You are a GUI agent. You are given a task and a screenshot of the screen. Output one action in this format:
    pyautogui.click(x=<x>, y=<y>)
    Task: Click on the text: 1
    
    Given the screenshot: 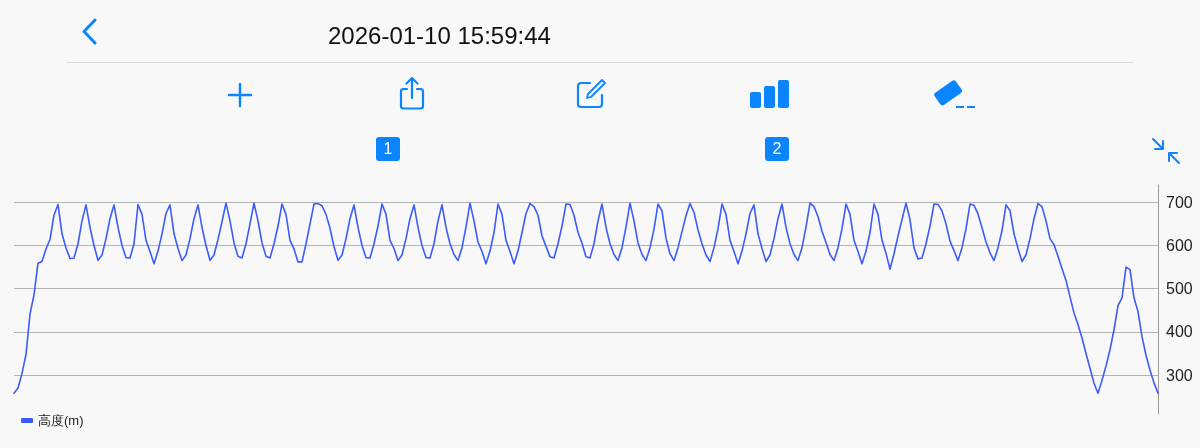 What is the action you would take?
    pyautogui.click(x=388, y=149)
    